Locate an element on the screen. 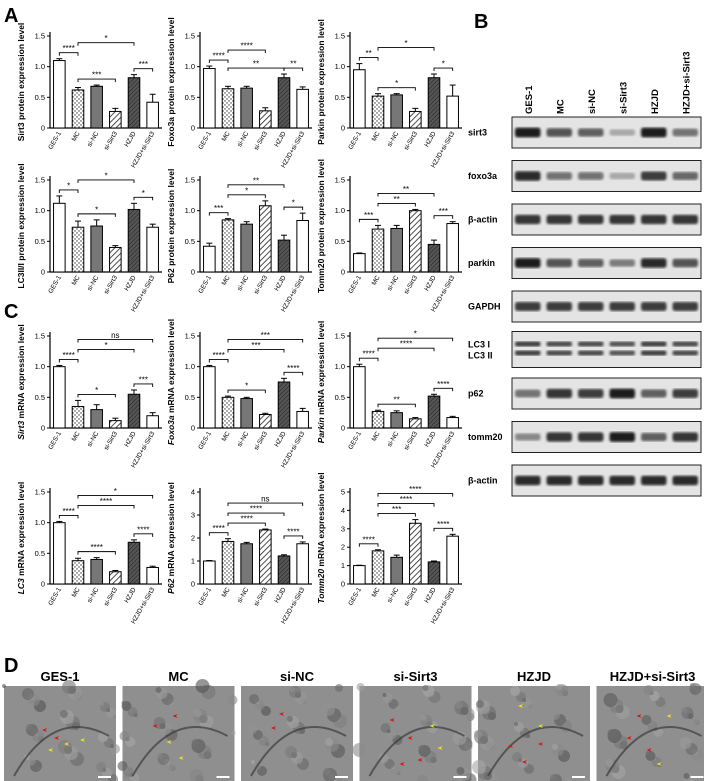  em-panel-title: MC is located at coordinates (178, 676).